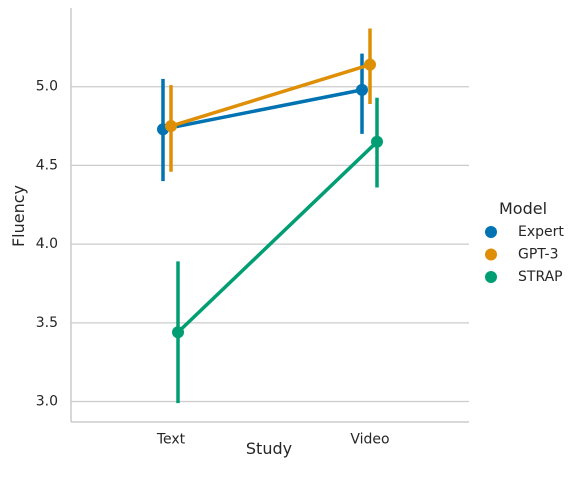 This screenshot has width=582, height=484. Describe the element at coordinates (47, 323) in the screenshot. I see `y-tick-label: 3.5` at that location.